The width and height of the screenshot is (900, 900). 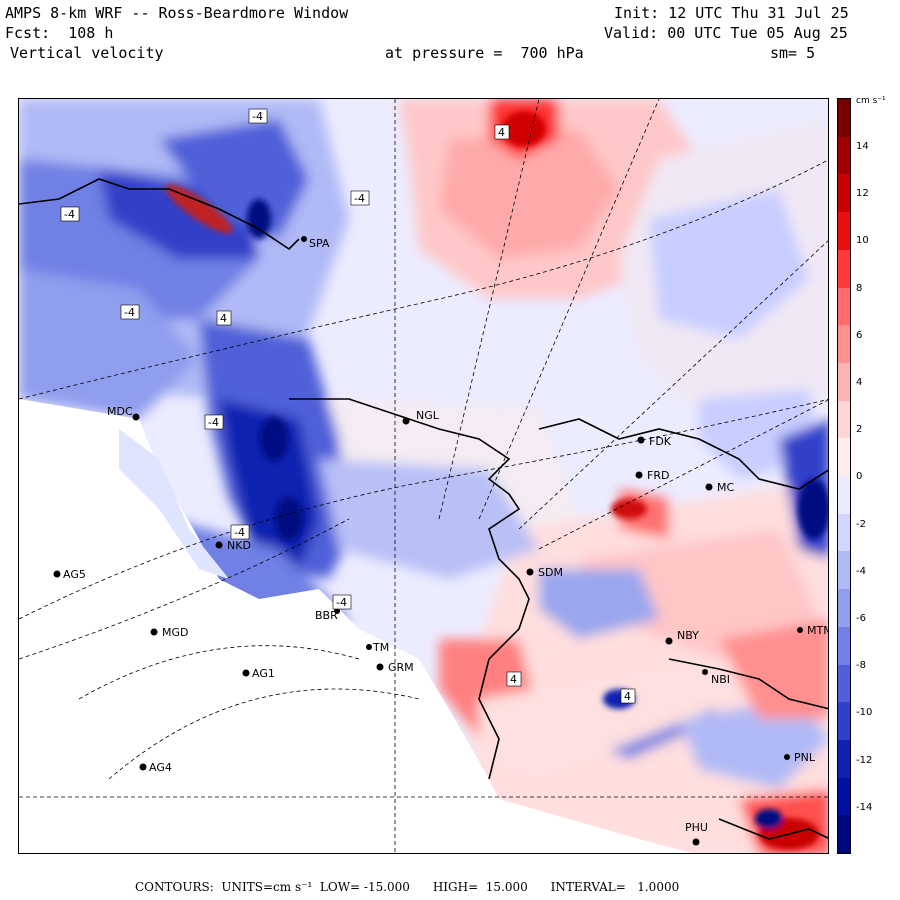 What do you see at coordinates (550, 572) in the screenshot?
I see `svg-text: SDM` at bounding box center [550, 572].